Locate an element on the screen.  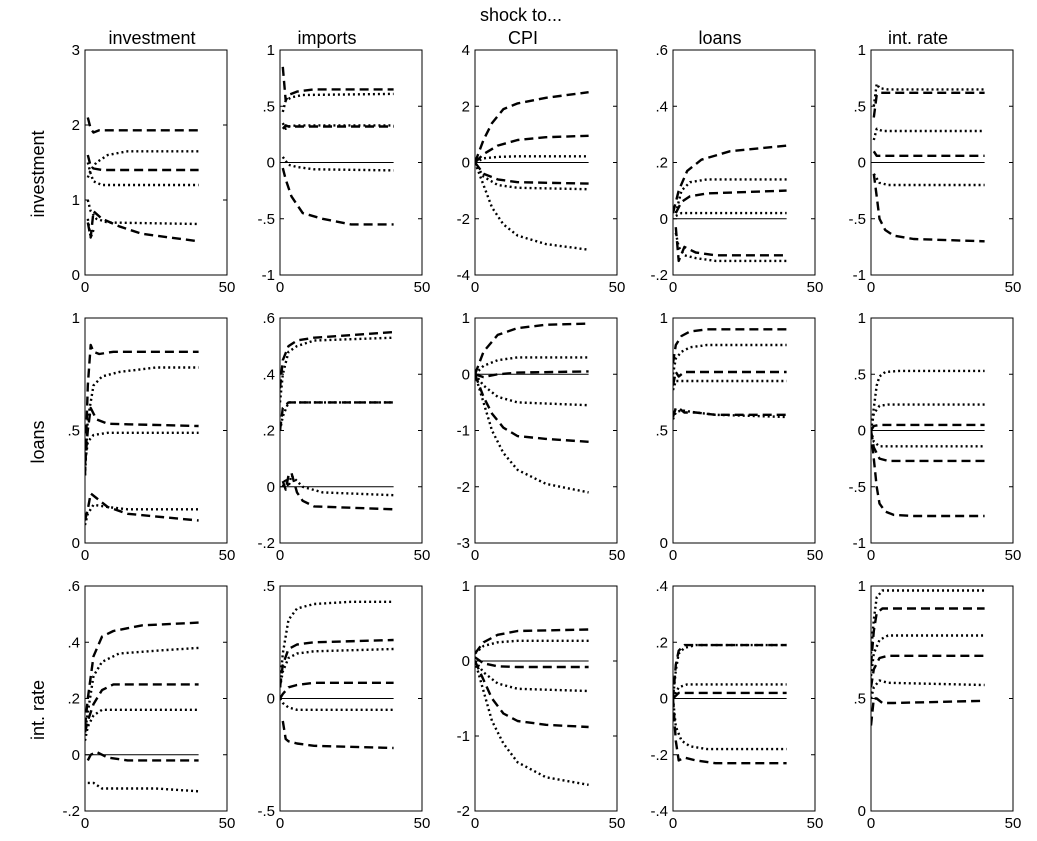
panel-loans-int-rate: -1 -.5 0 .5 1 0 50 is located at coordinates (934, 437).